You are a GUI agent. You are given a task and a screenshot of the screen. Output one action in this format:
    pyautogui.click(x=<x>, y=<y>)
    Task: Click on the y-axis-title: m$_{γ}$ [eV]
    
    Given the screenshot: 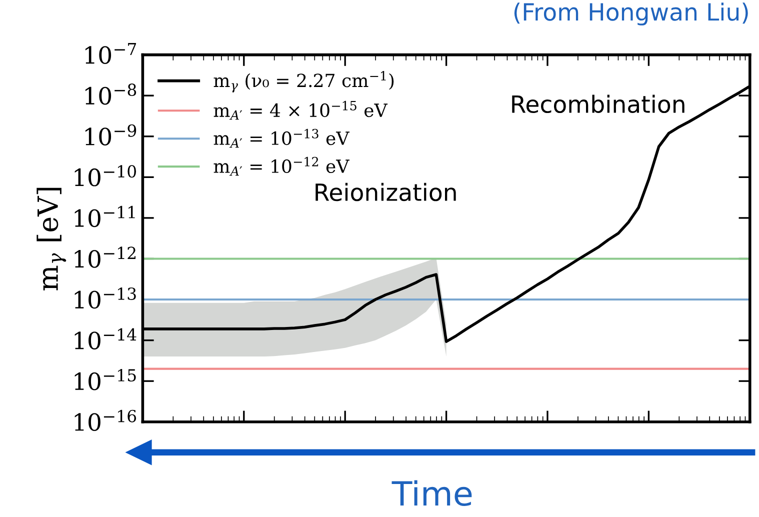 What is the action you would take?
    pyautogui.click(x=51, y=239)
    